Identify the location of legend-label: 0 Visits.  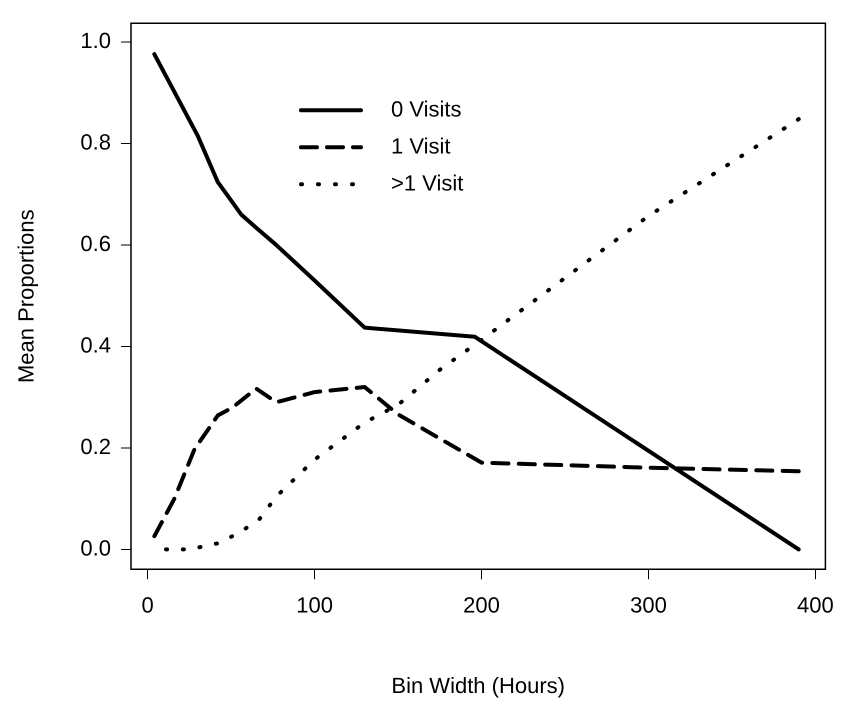
(426, 109).